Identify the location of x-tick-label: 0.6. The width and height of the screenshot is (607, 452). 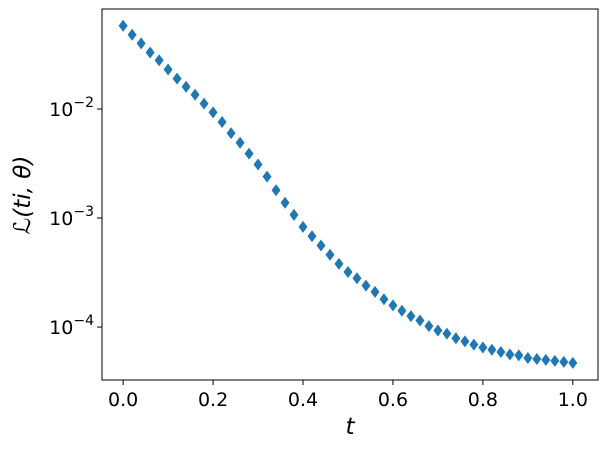
(393, 400).